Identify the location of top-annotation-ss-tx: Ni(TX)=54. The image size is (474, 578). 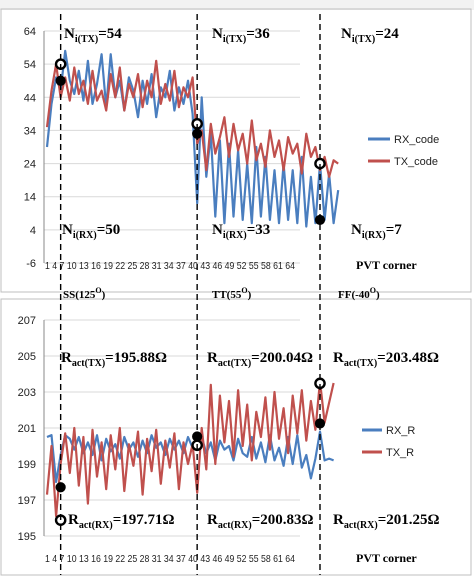
(93, 35).